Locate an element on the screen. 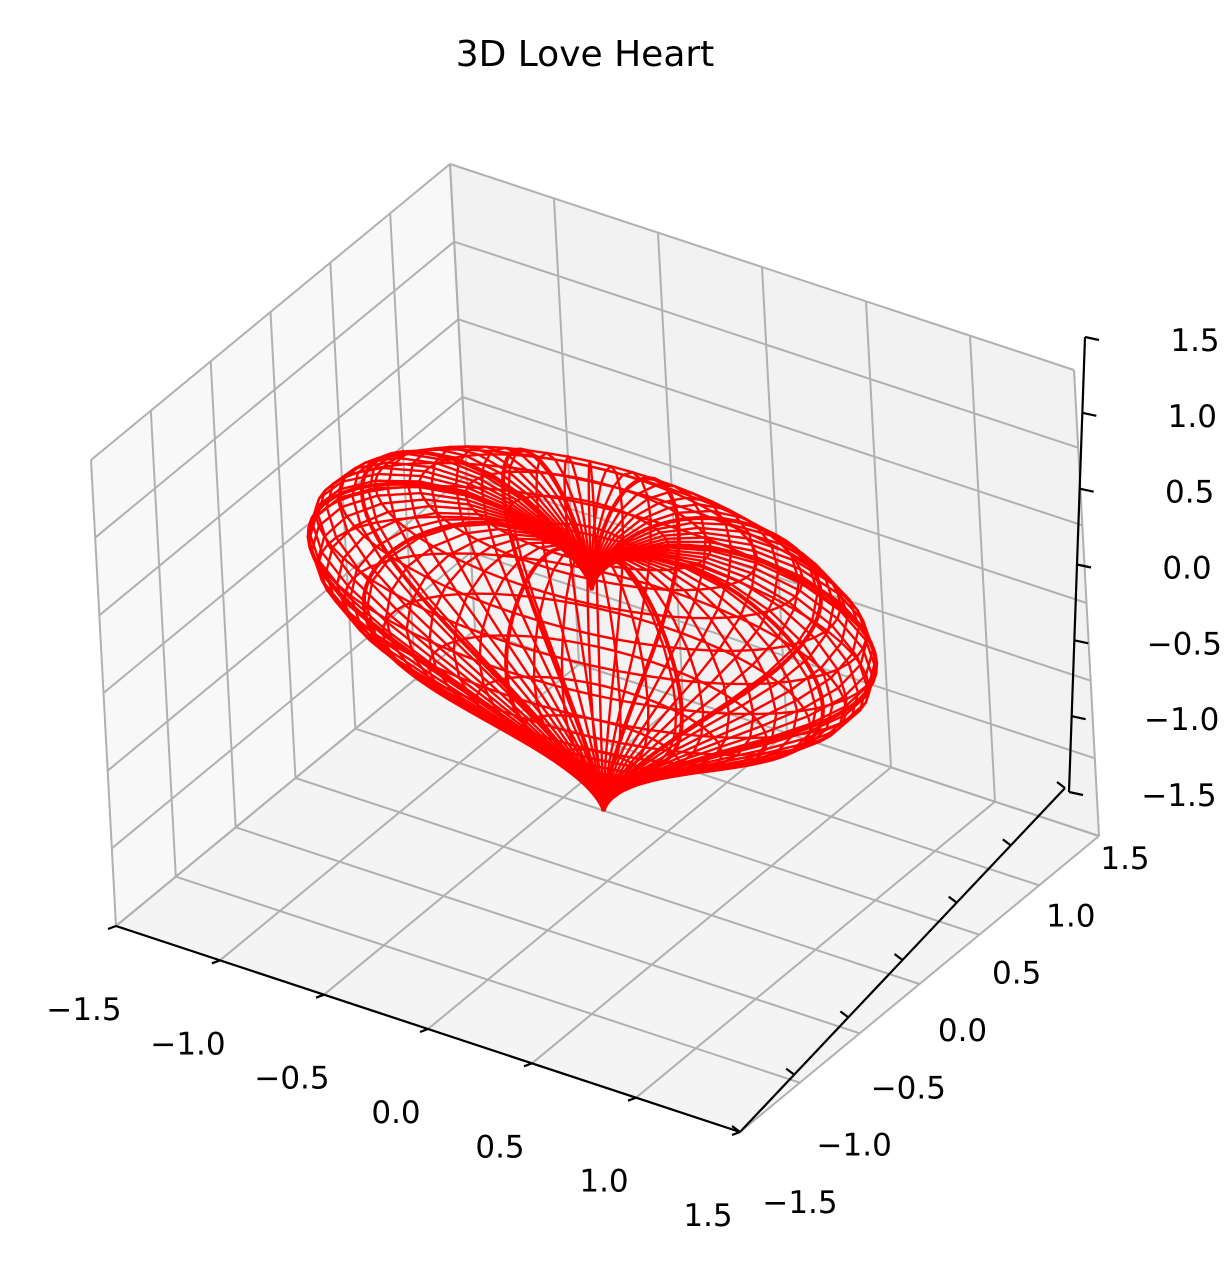 This screenshot has width=1231, height=1271. z-tick-label-4: 0.5 is located at coordinates (1189, 493).